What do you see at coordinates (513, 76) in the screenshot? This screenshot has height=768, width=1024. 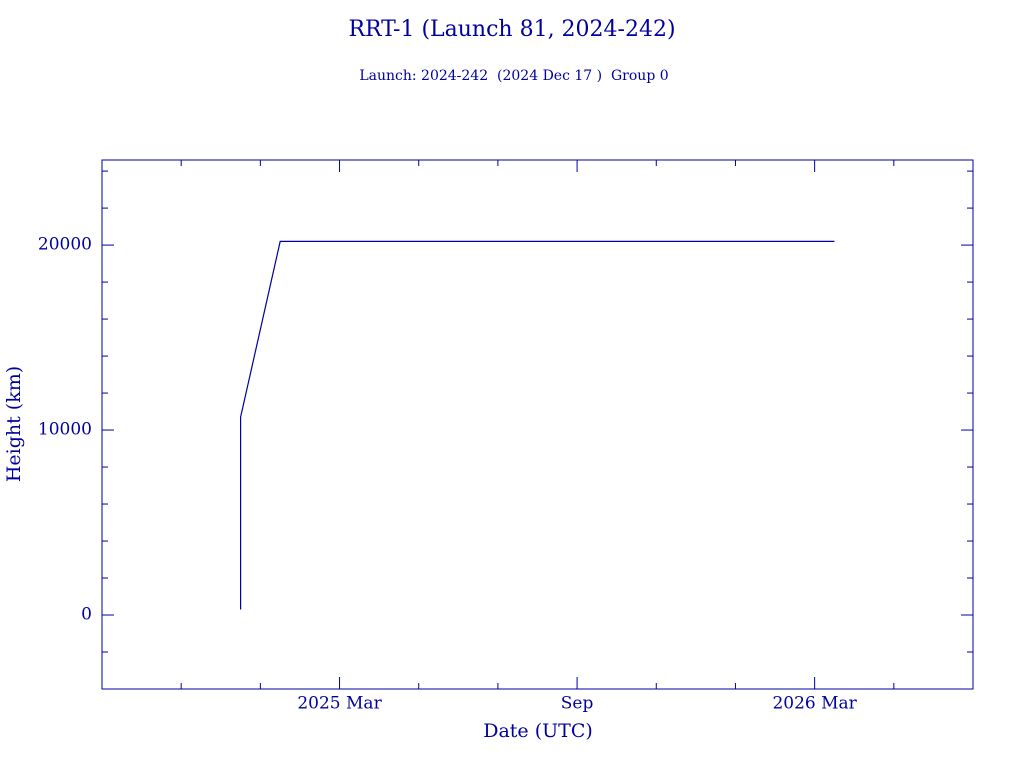 I see `chart-subtitle: Launch: 2024-242 (2024 Dec 17 ) Group 0` at bounding box center [513, 76].